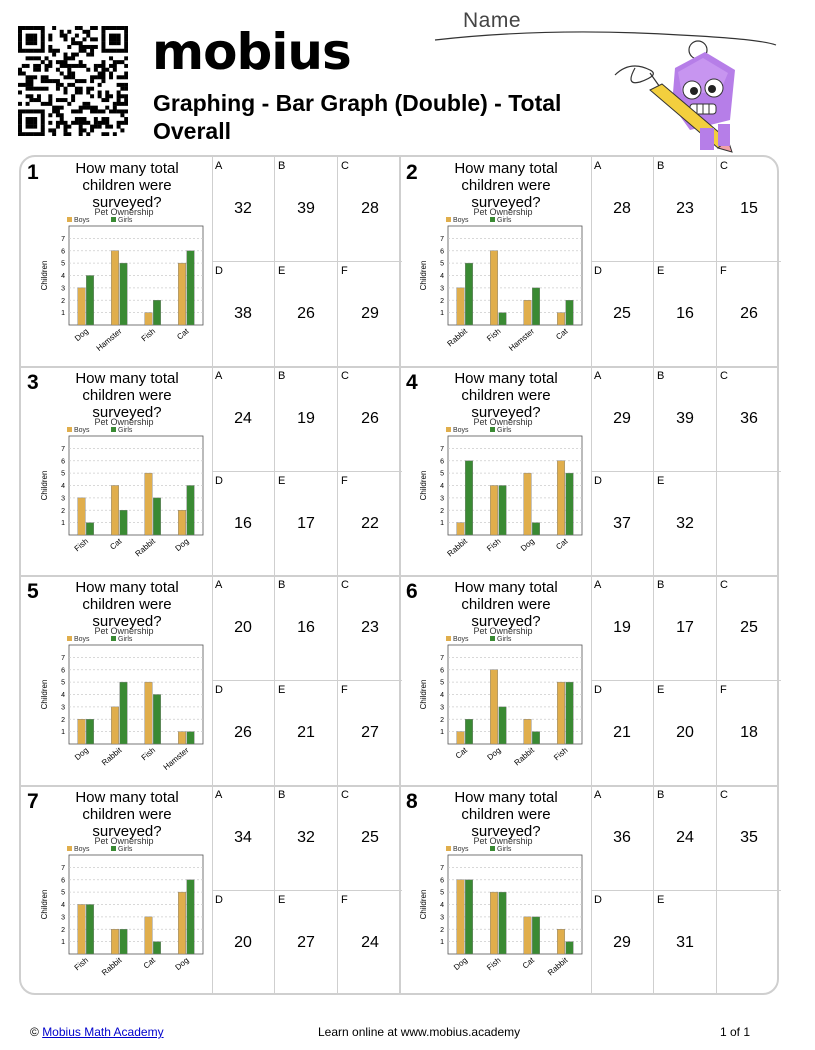  Describe the element at coordinates (243, 419) in the screenshot. I see `answer-choice-a: A 24` at that location.